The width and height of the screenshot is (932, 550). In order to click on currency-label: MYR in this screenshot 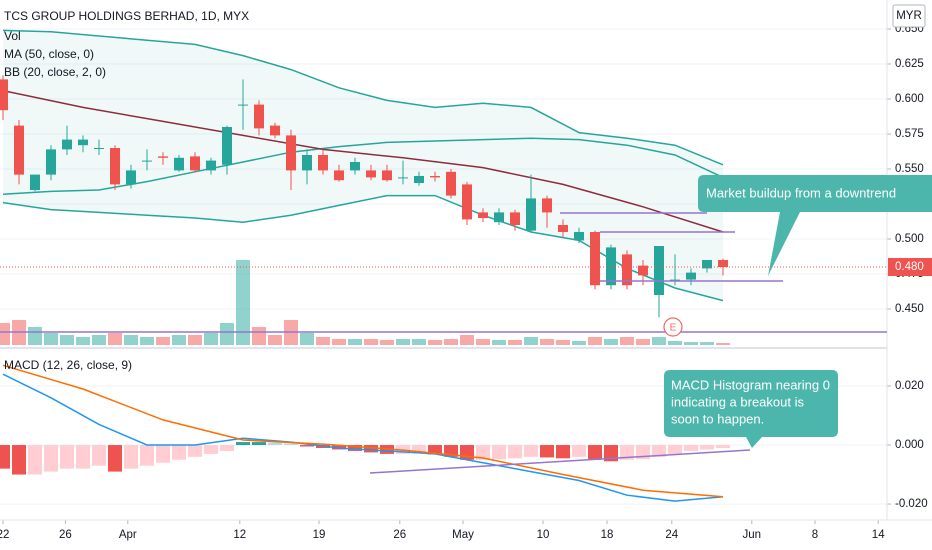, I will do `click(909, 16)`.